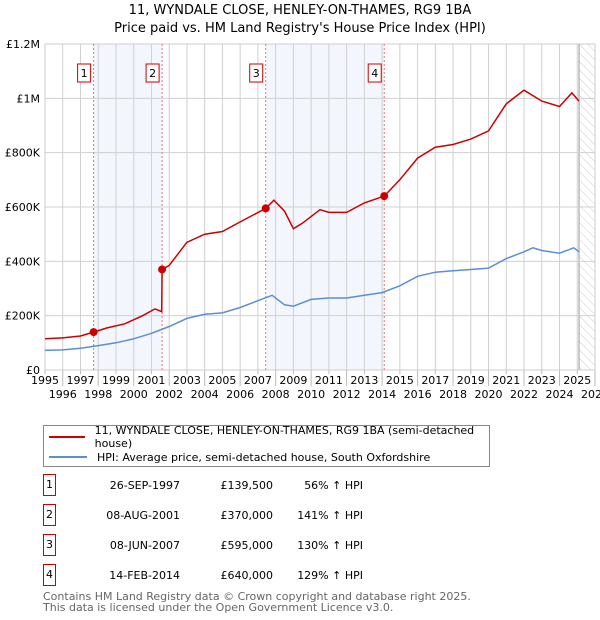 The width and height of the screenshot is (600, 620). Describe the element at coordinates (144, 485) in the screenshot. I see `sale-date: 26-SEP-1997` at that location.